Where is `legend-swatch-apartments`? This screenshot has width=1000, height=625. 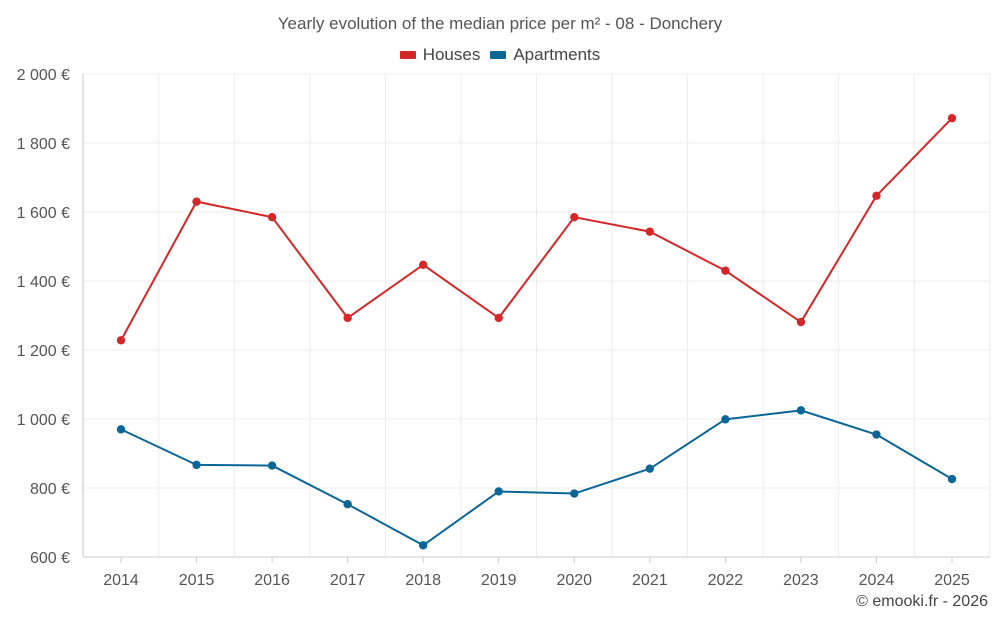
legend-swatch-apartments is located at coordinates (498, 55).